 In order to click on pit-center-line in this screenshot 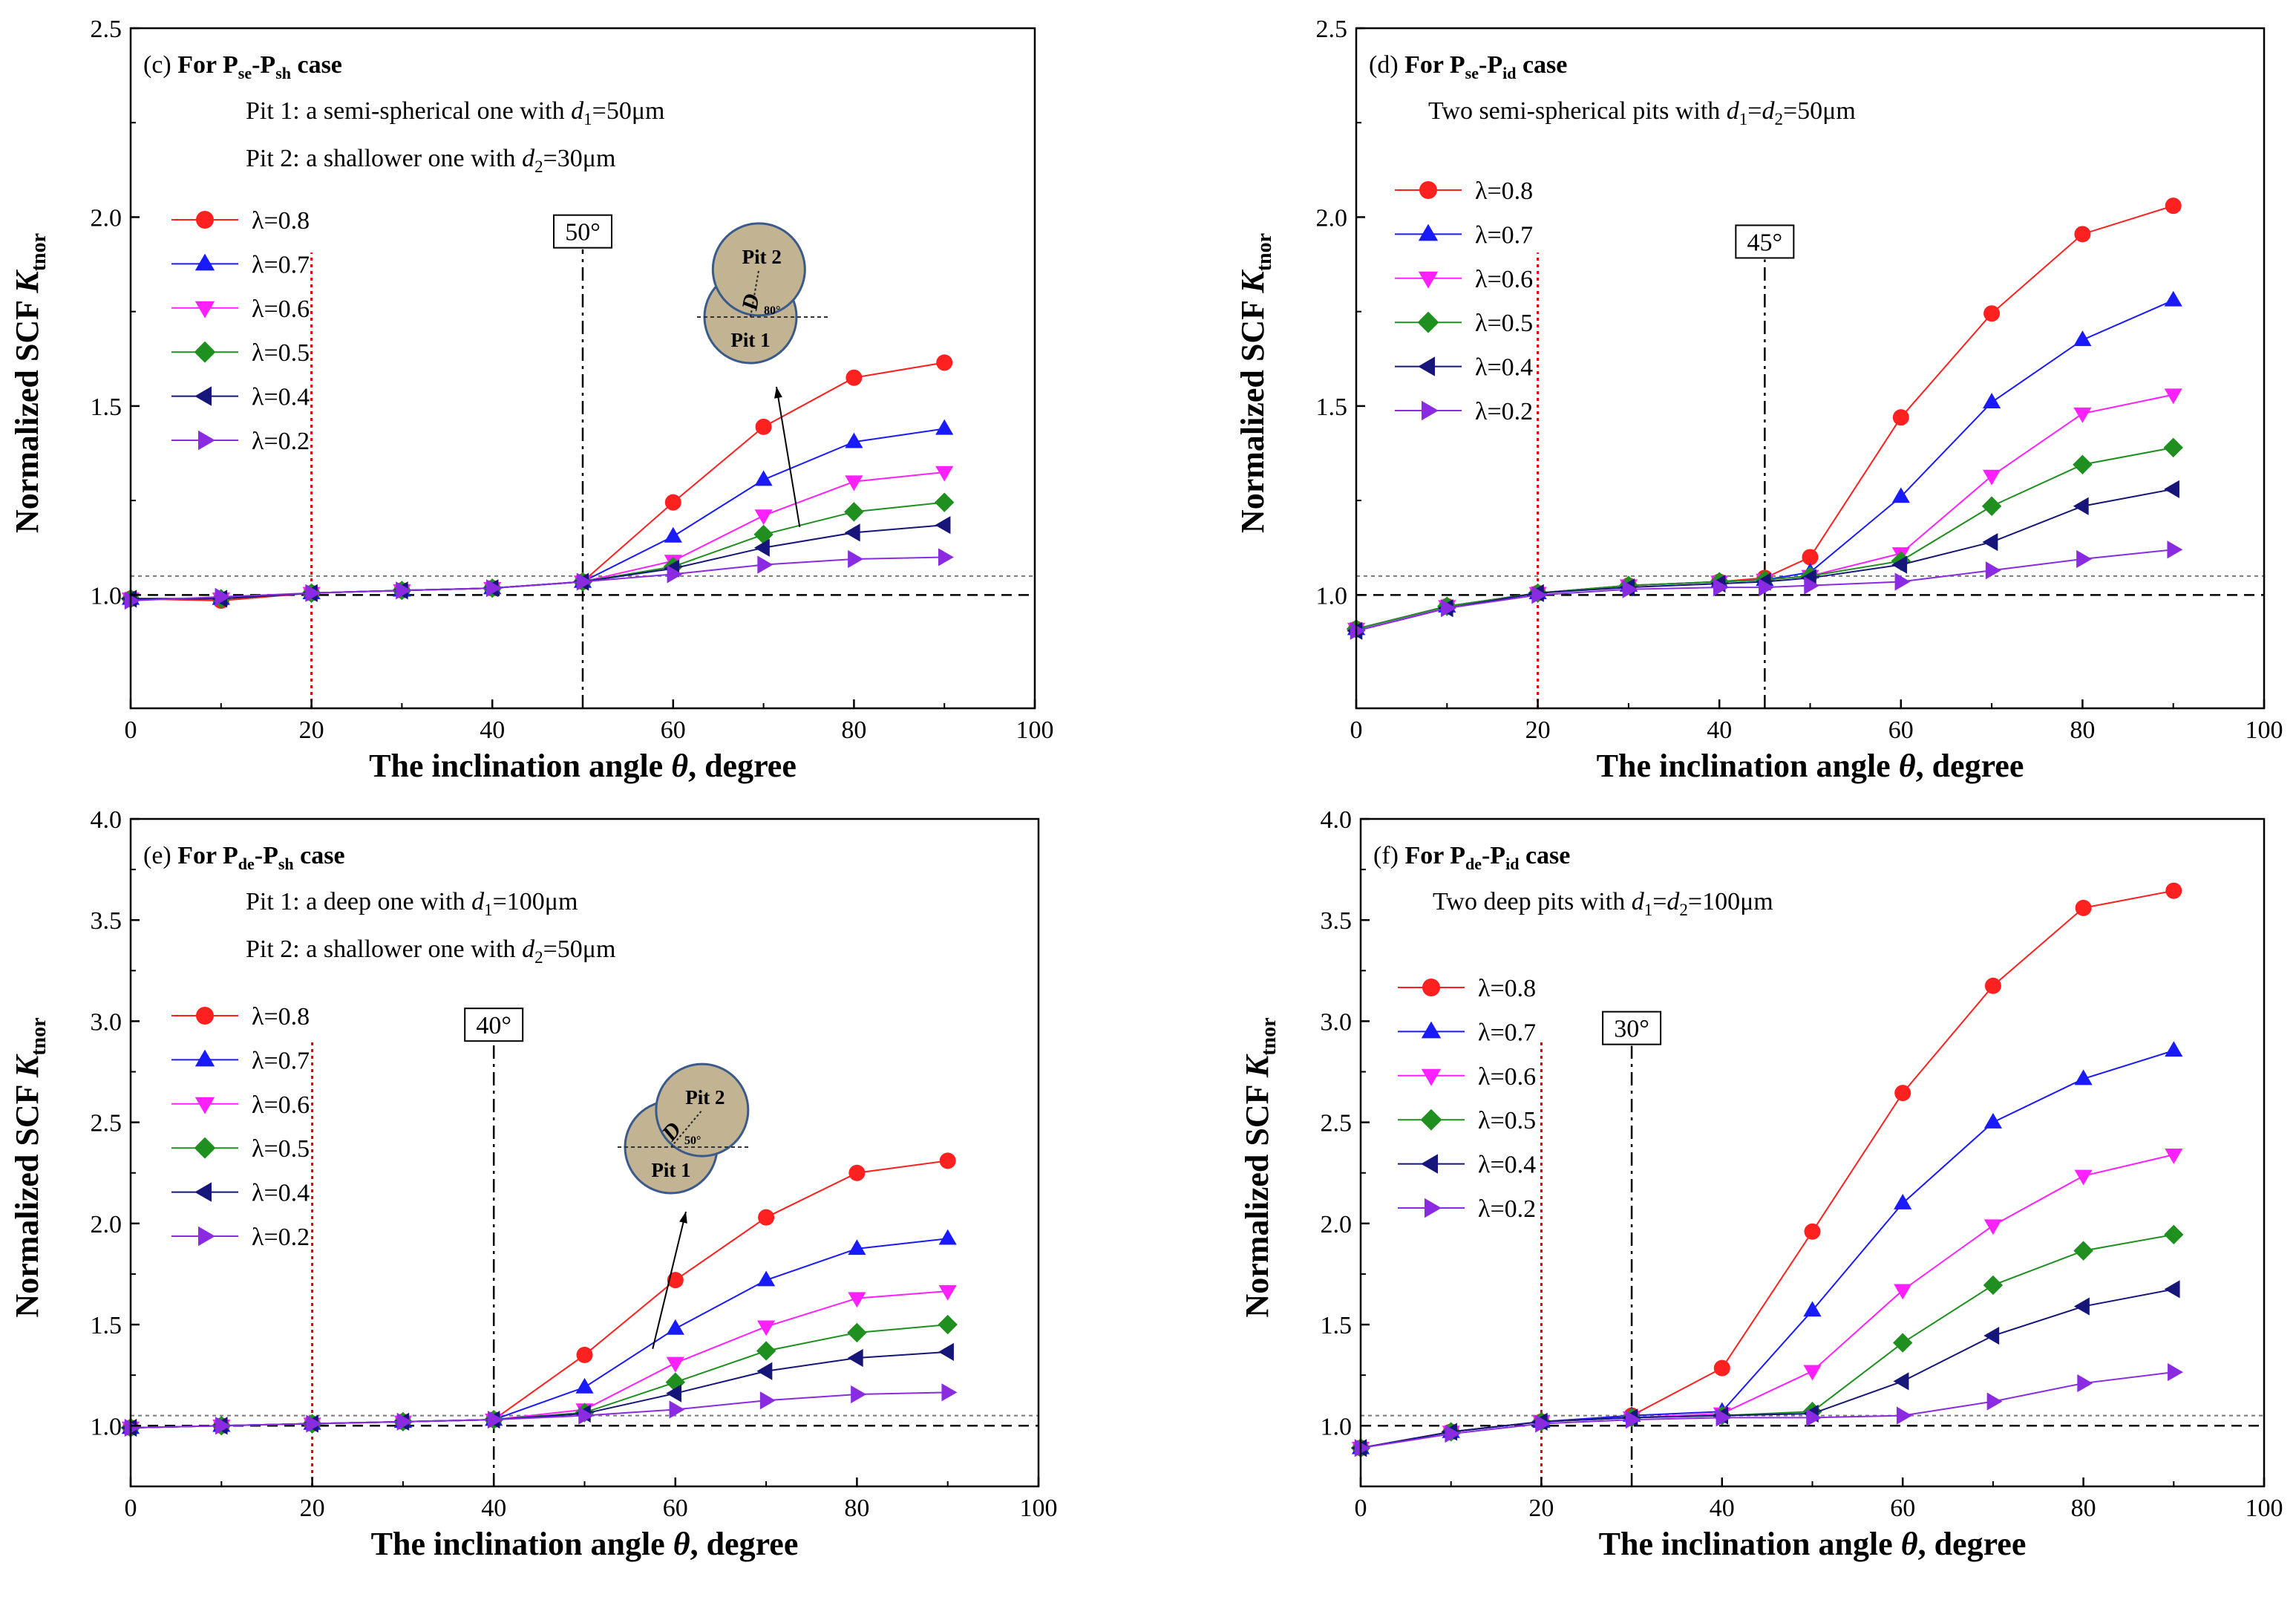, I will do `click(686, 1128)`.